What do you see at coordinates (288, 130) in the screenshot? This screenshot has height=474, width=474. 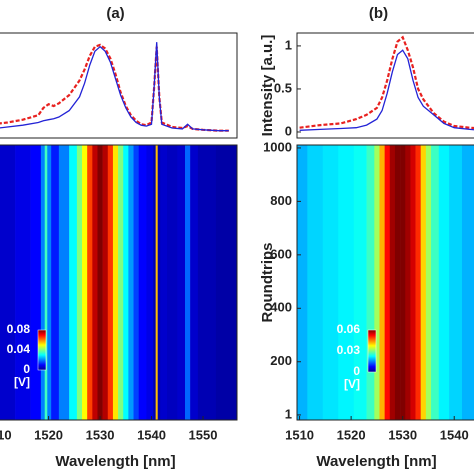 I see `y-tick-label: 0` at bounding box center [288, 130].